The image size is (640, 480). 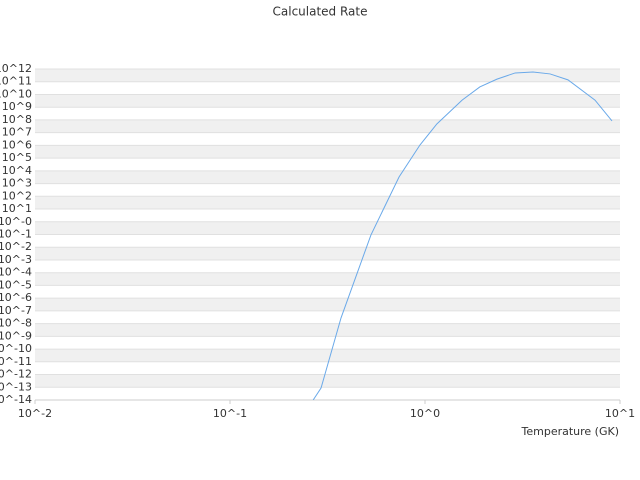 What do you see at coordinates (17, 208) in the screenshot?
I see `y-tick-label: 10^1` at bounding box center [17, 208].